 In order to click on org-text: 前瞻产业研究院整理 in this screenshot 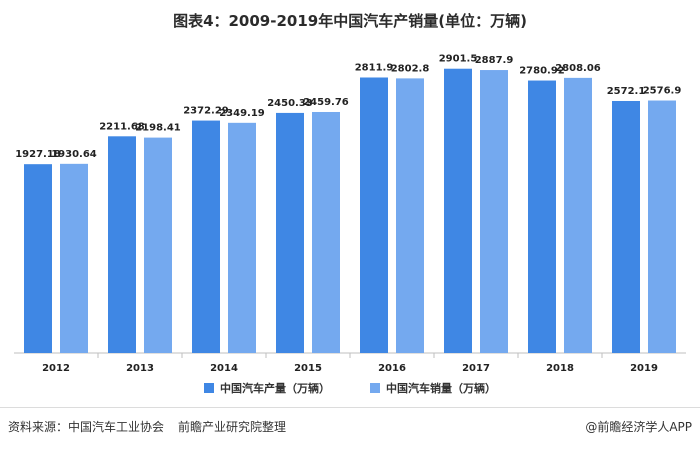, I will do `click(232, 427)`.